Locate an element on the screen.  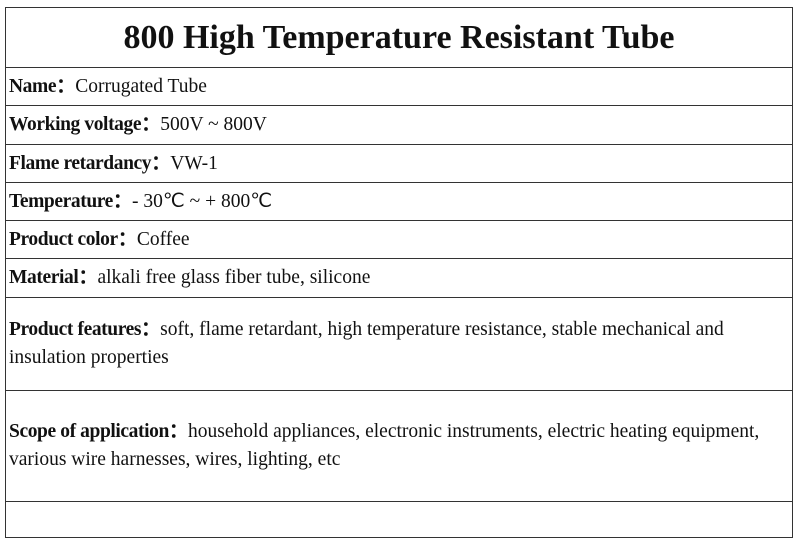
row-label: Product features： is located at coordinates (85, 329).